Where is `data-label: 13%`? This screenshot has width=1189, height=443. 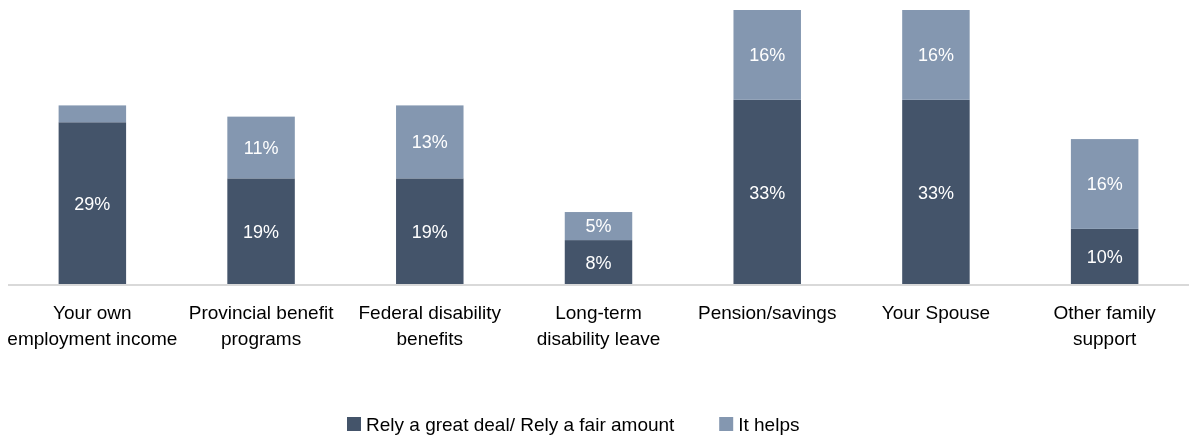 data-label: 13% is located at coordinates (429, 142).